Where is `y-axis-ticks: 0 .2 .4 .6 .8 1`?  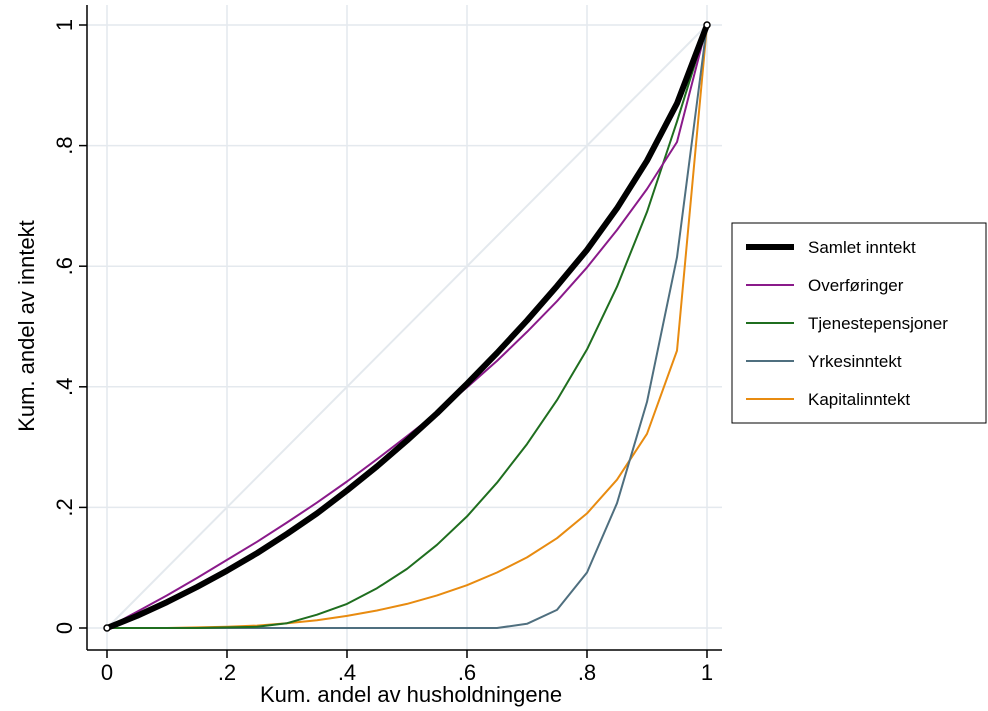
y-axis-ticks: 0 .2 .4 .6 .8 1 is located at coordinates (69, 326).